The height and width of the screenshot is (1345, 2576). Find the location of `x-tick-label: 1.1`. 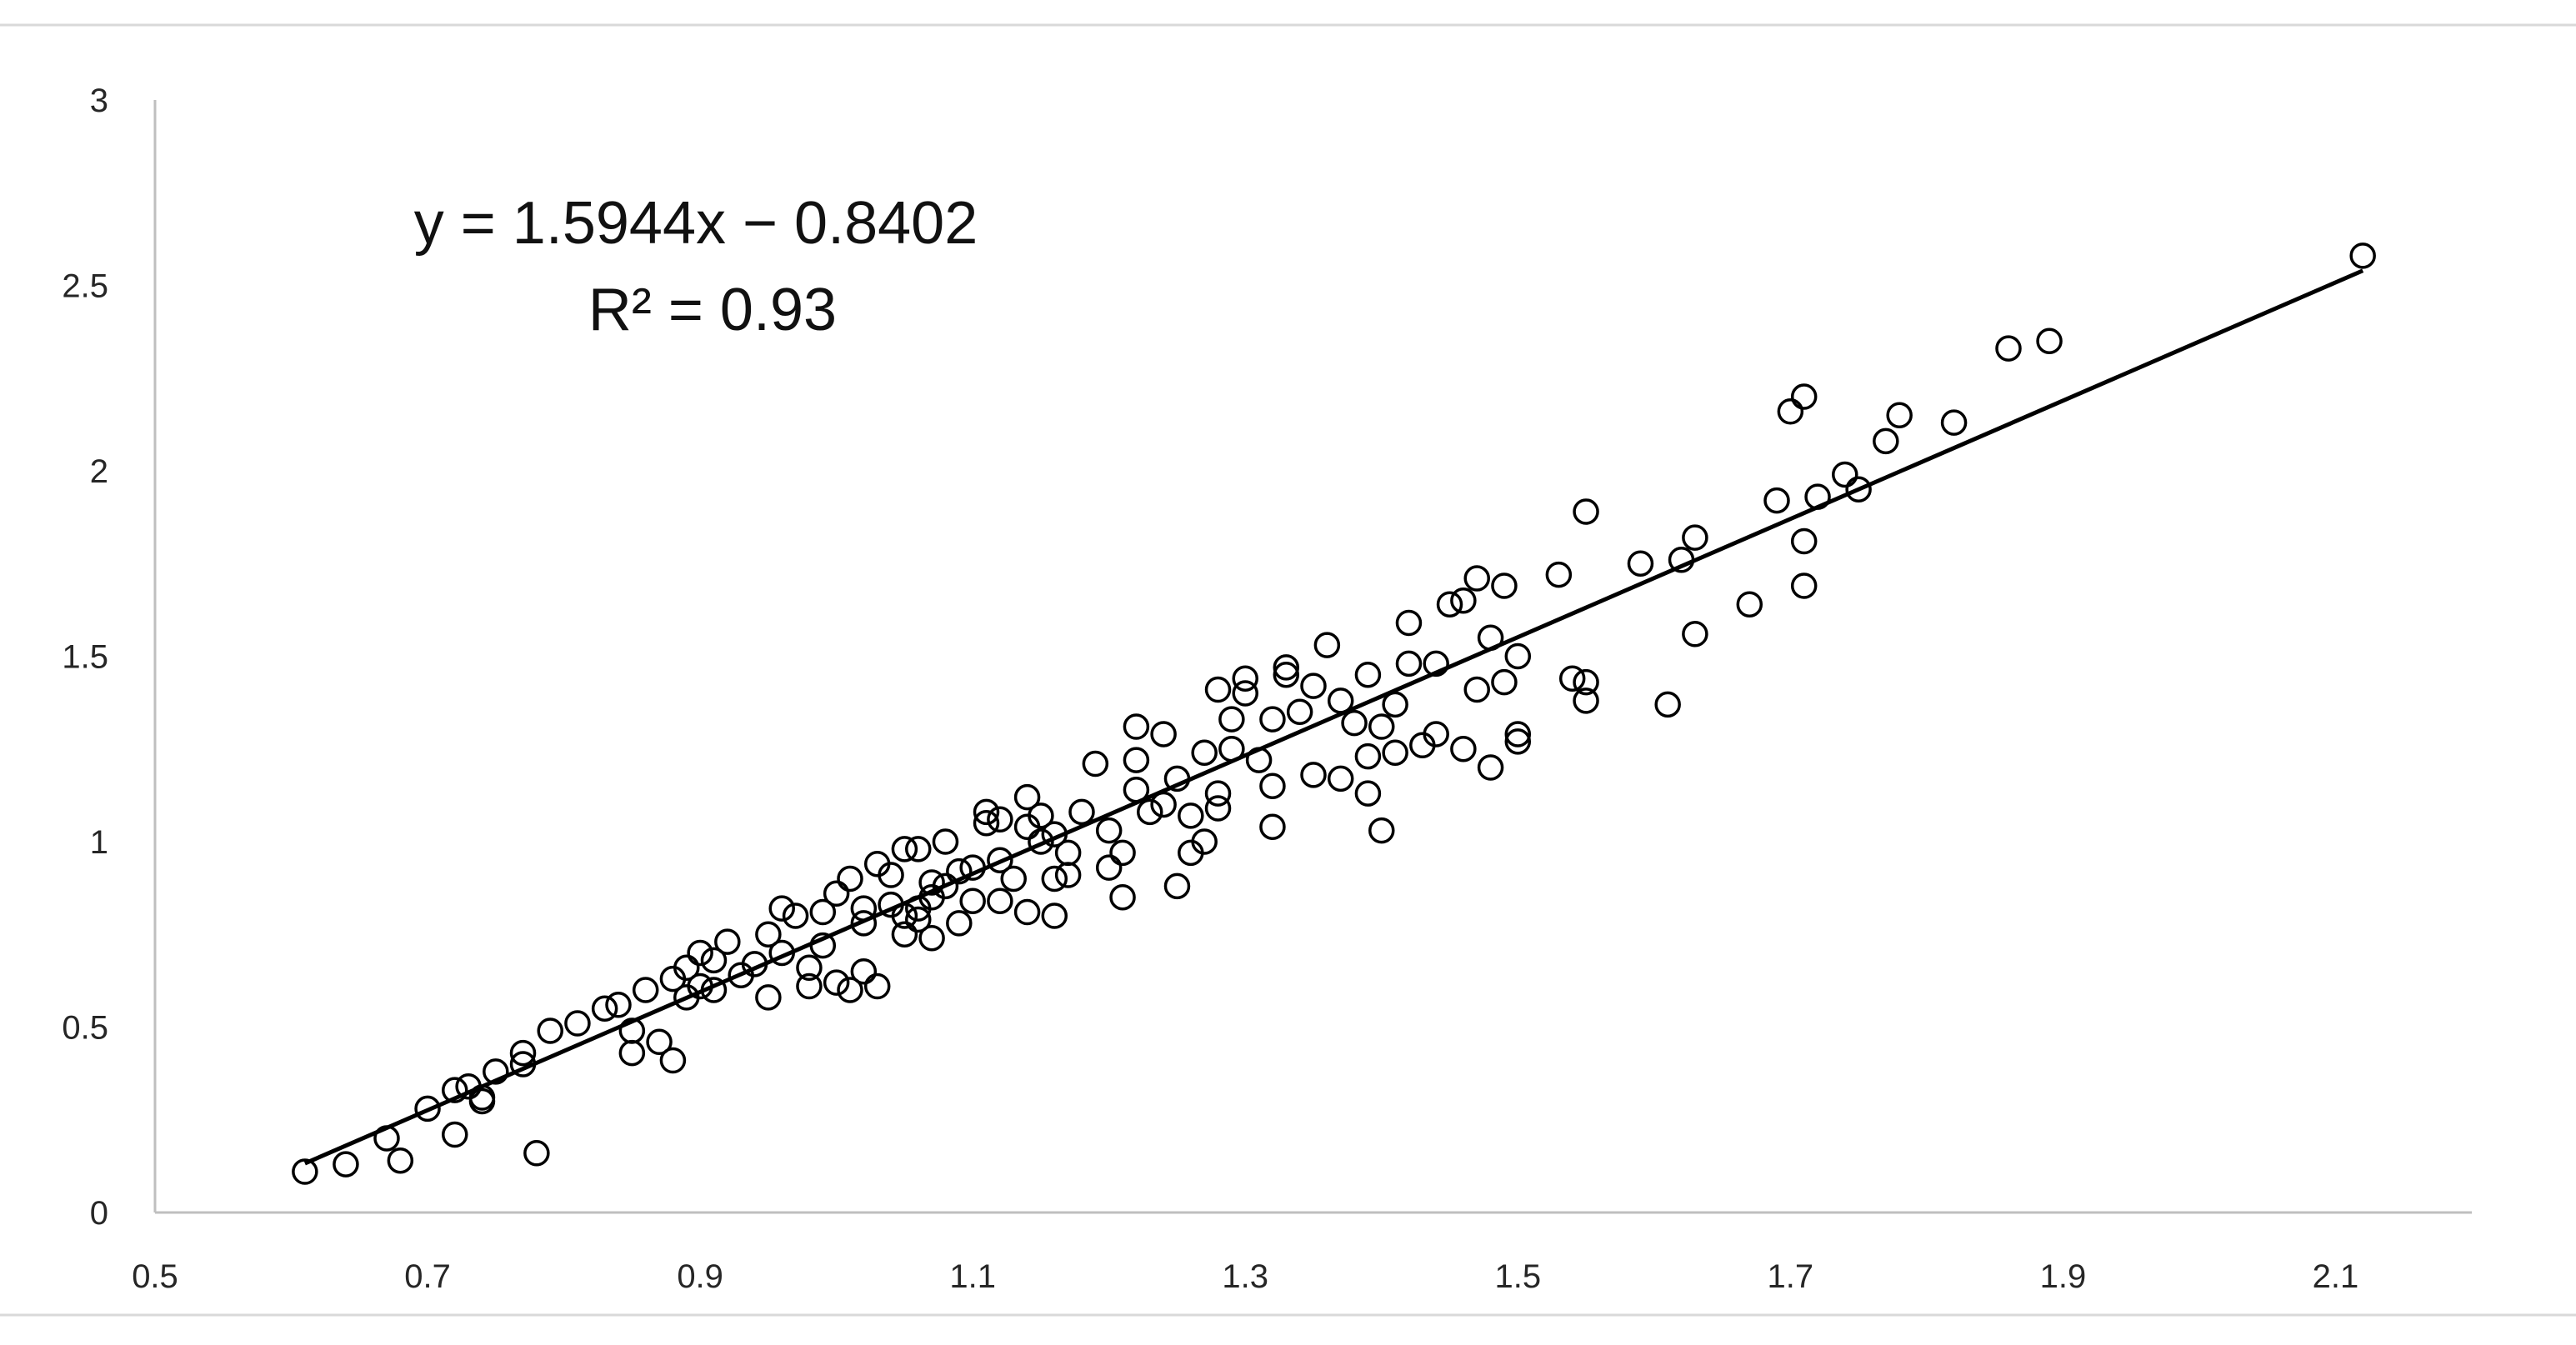

x-tick-label: 1.1 is located at coordinates (972, 1276).